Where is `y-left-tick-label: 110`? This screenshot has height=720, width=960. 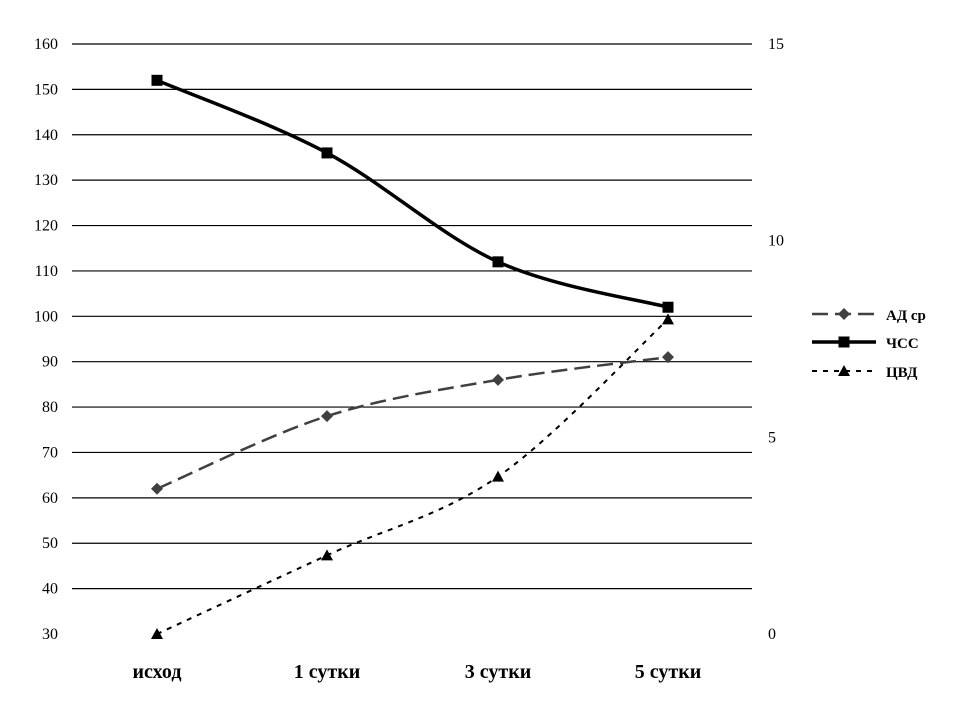 y-left-tick-label: 110 is located at coordinates (46, 271).